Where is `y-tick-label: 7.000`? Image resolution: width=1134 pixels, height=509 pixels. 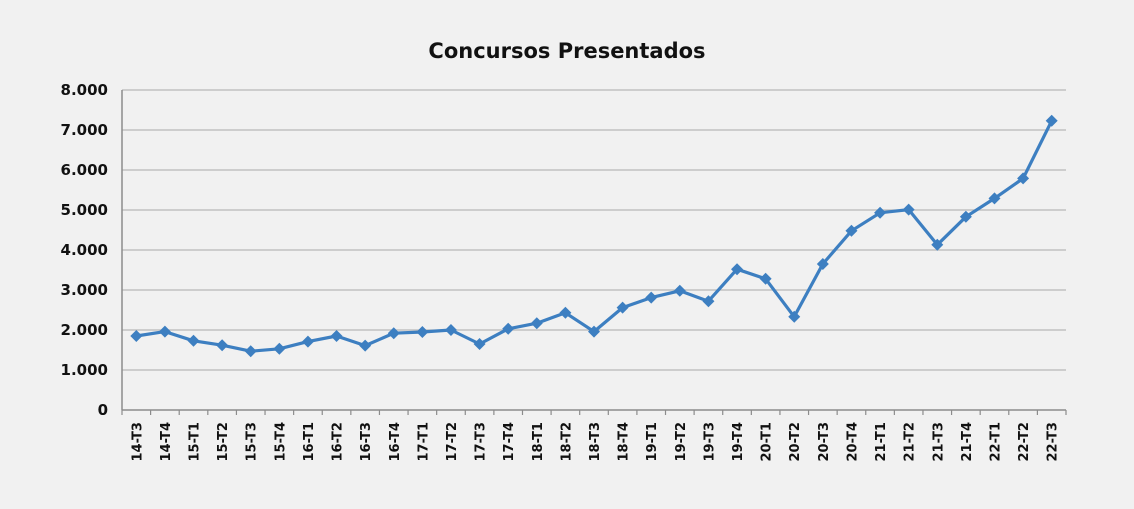 y-tick-label: 7.000 is located at coordinates (84, 130).